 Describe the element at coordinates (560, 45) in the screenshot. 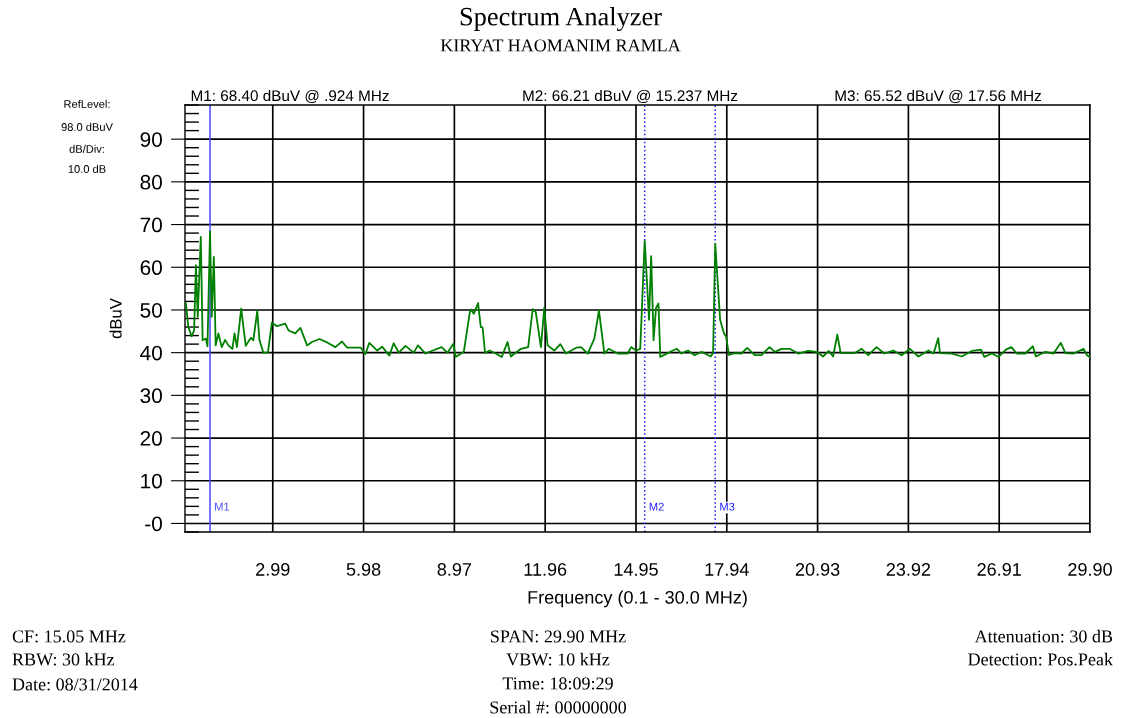

I see `chart-subtitle: KIRYAT HAOMANIM RAMLA` at that location.